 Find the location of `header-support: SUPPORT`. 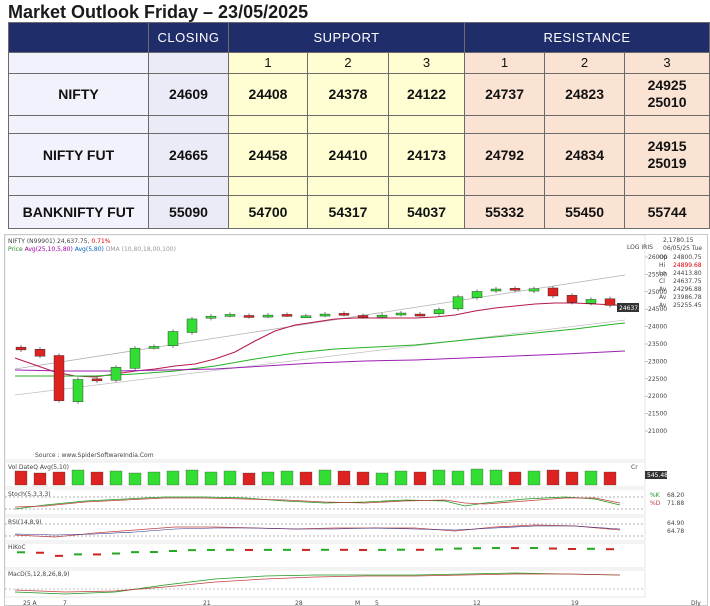

header-support: SUPPORT is located at coordinates (346, 37).